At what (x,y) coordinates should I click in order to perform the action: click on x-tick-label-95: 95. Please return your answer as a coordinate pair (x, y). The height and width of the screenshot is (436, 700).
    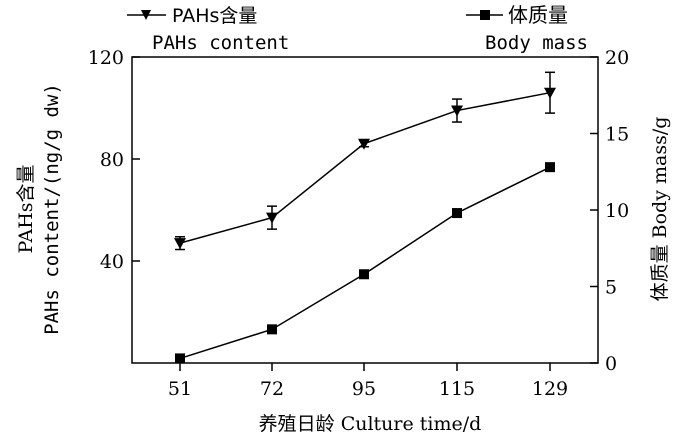
    Looking at the image, I should click on (364, 389).